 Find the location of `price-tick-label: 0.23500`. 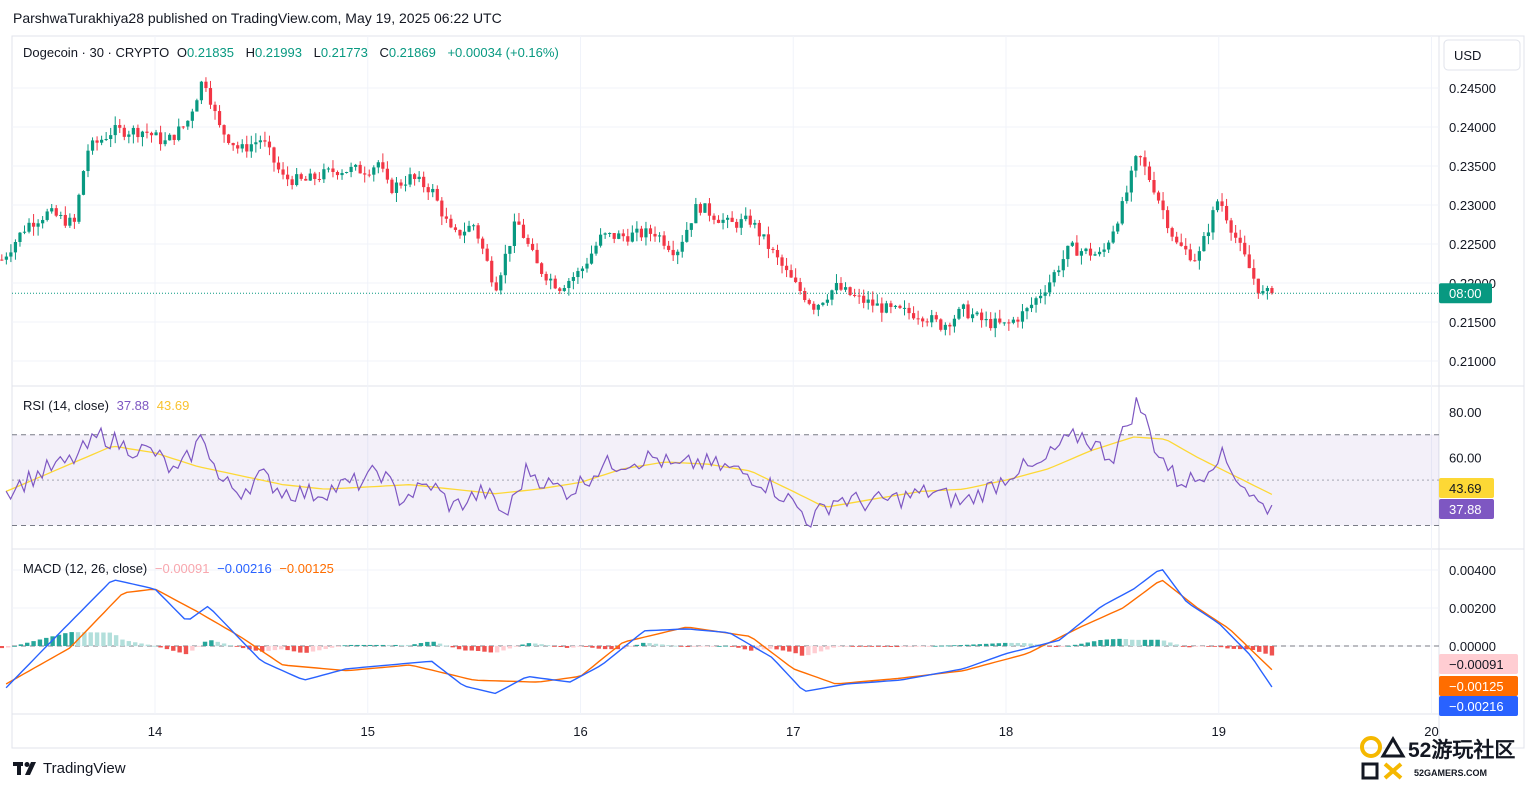

price-tick-label: 0.23500 is located at coordinates (1472, 166).